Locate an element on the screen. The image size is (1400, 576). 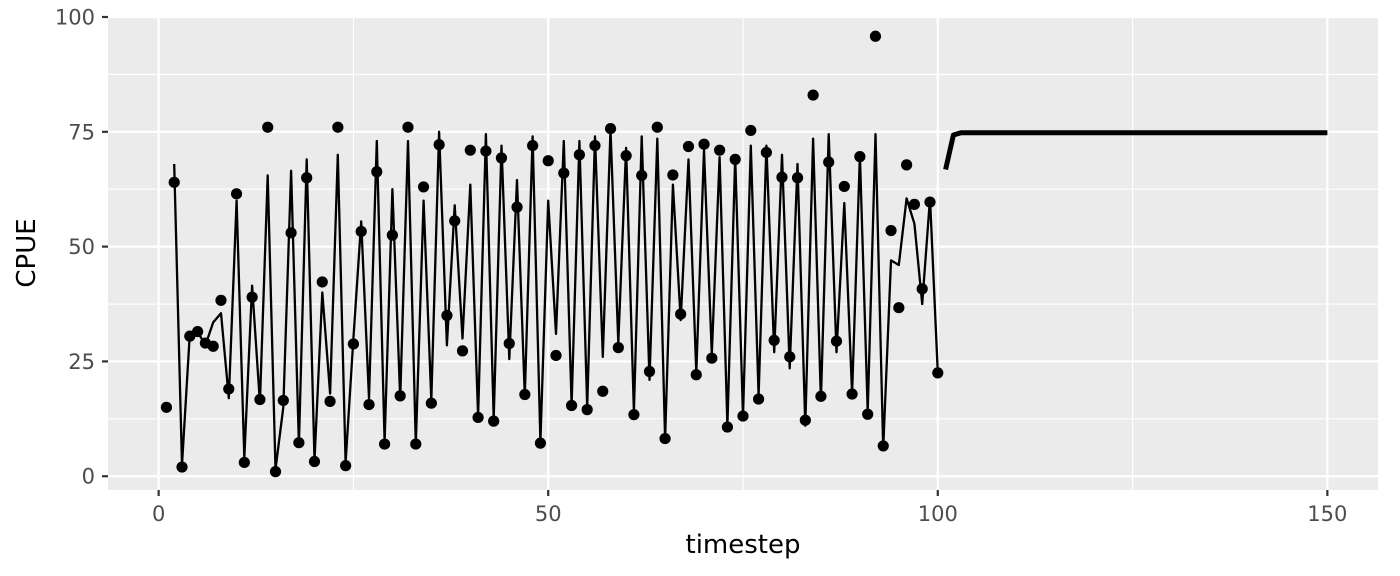
y-axis-title: CPUE is located at coordinates (27, 252).